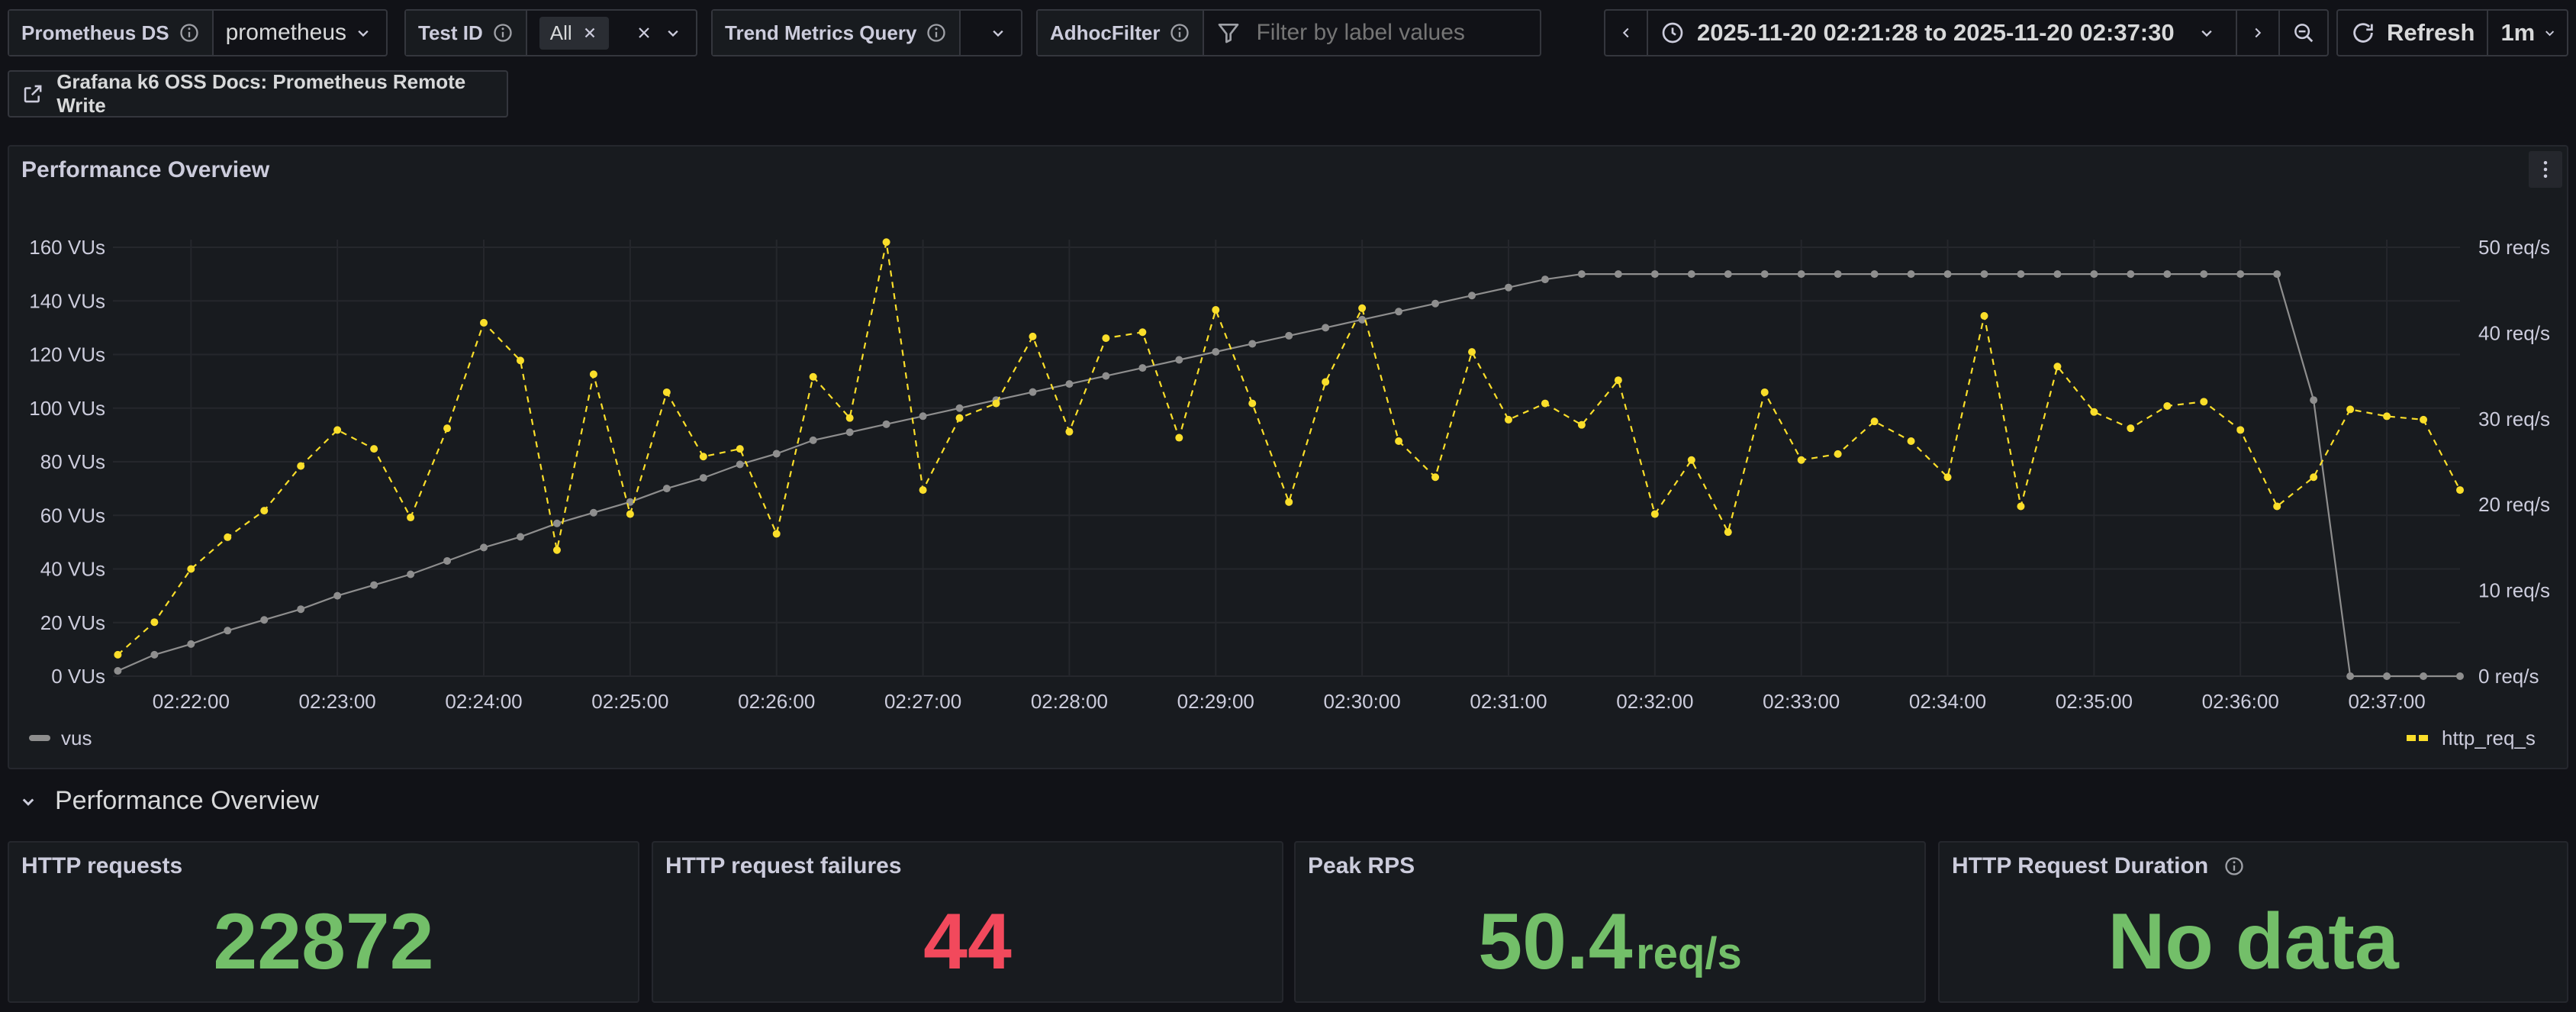  I want to click on adhoc-label-wrap: AdhocFilter, so click(1121, 33).